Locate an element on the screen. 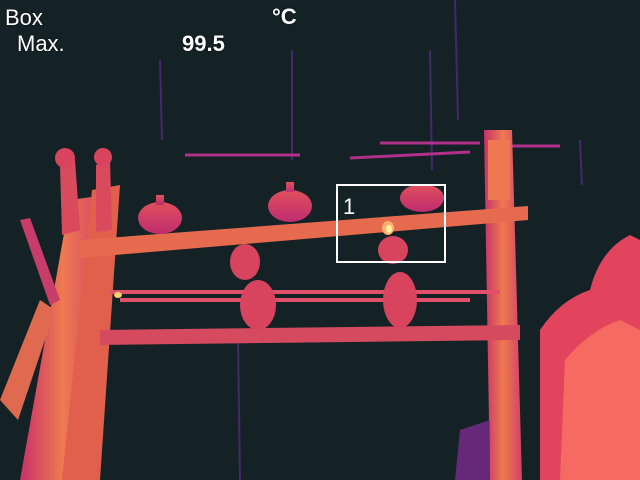 Image resolution: width=640 pixels, height=480 pixels. measurement-box-number: 1 is located at coordinates (349, 206).